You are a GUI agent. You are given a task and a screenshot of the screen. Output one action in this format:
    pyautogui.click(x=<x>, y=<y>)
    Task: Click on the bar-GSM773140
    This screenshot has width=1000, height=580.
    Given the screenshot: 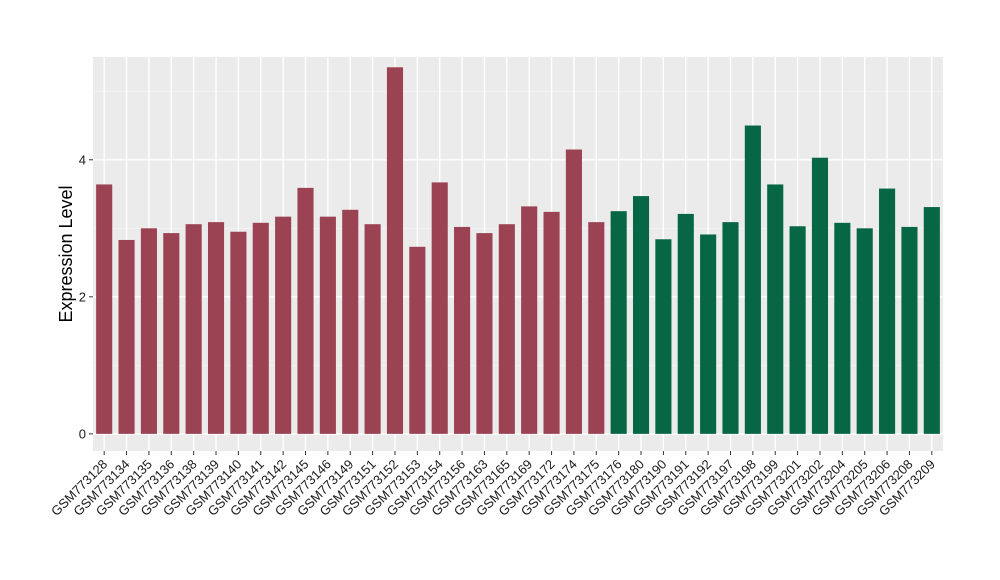 What is the action you would take?
    pyautogui.click(x=238, y=332)
    